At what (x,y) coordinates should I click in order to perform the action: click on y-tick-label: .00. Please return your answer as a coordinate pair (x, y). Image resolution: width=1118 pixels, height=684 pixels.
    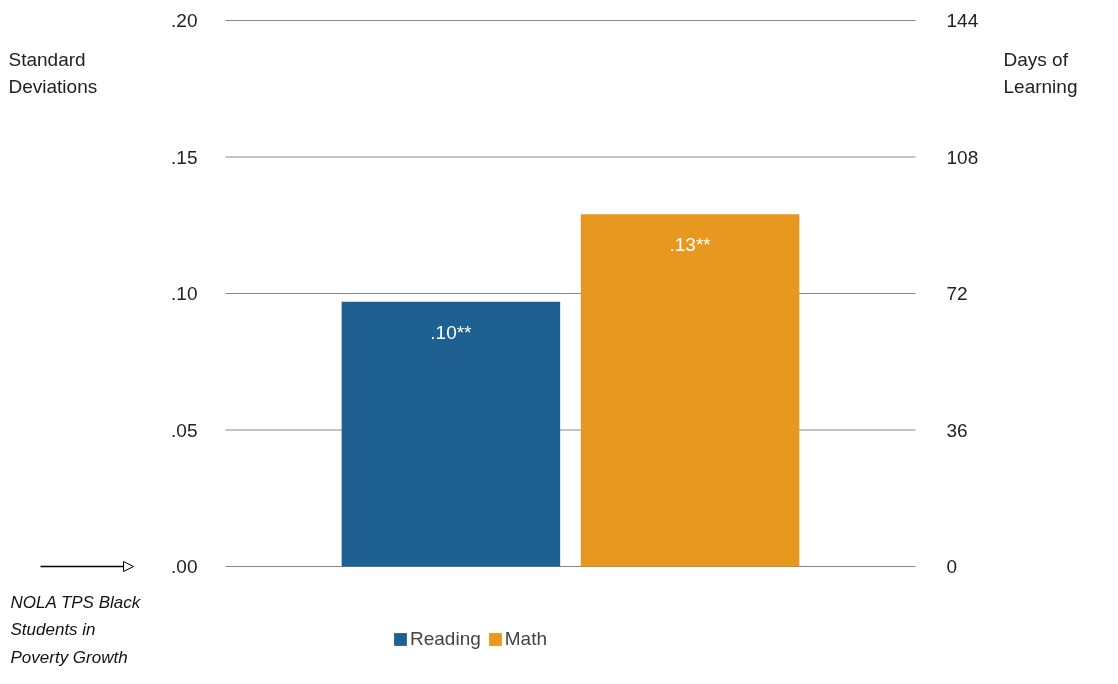
    Looking at the image, I should click on (184, 566).